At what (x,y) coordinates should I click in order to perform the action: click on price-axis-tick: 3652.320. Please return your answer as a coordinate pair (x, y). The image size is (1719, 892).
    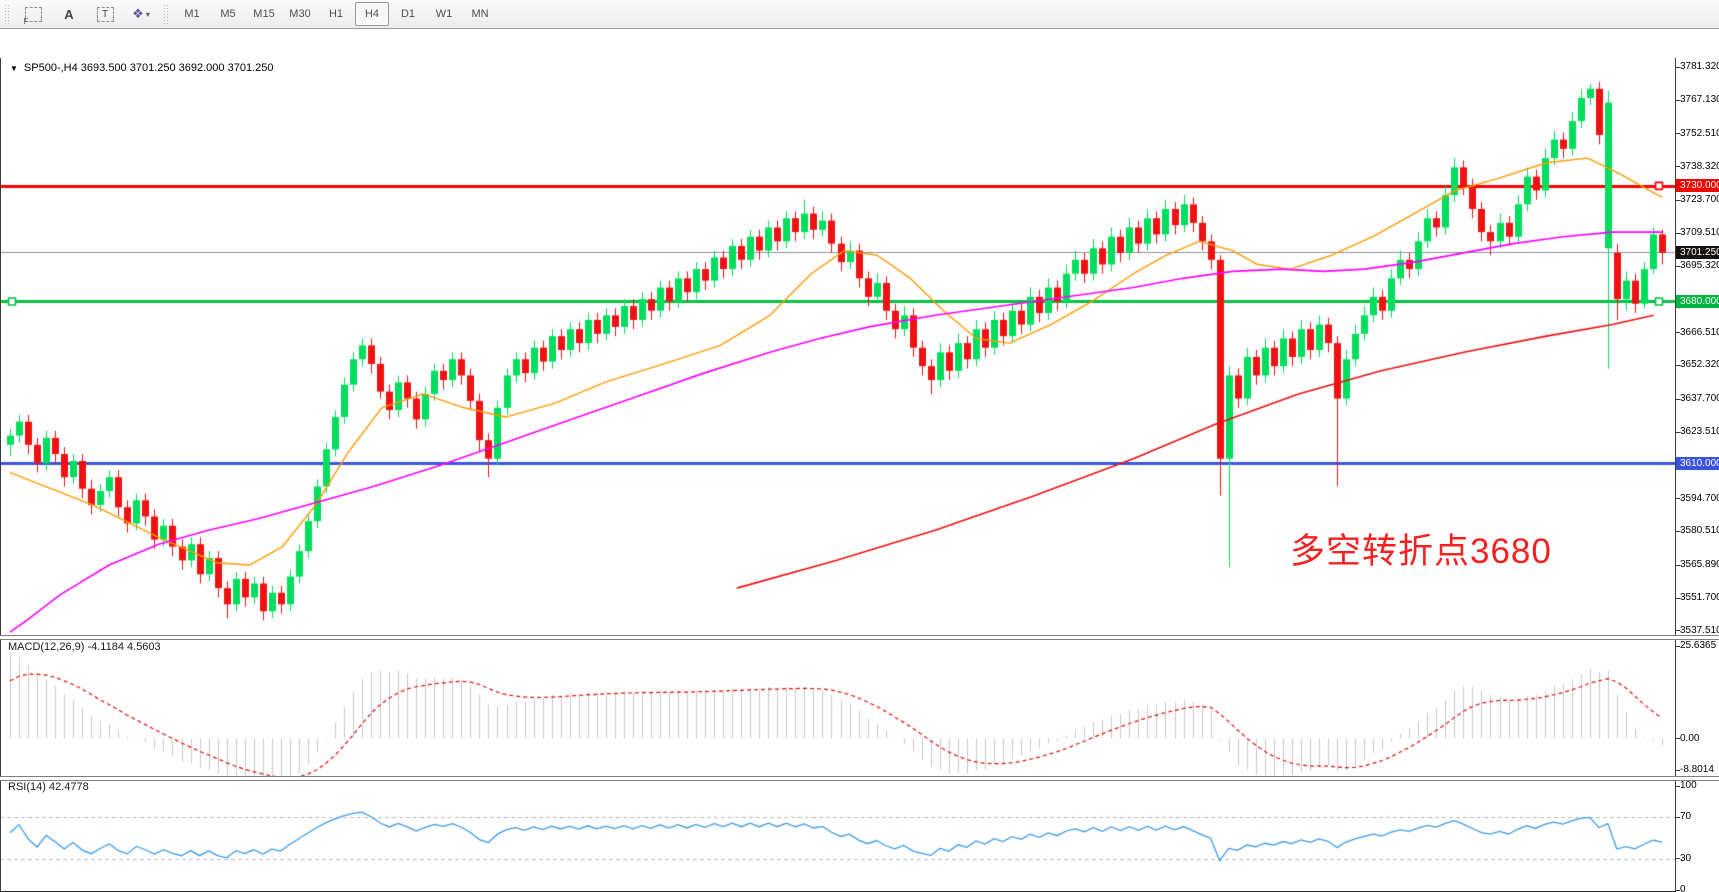
    Looking at the image, I should click on (1699, 365).